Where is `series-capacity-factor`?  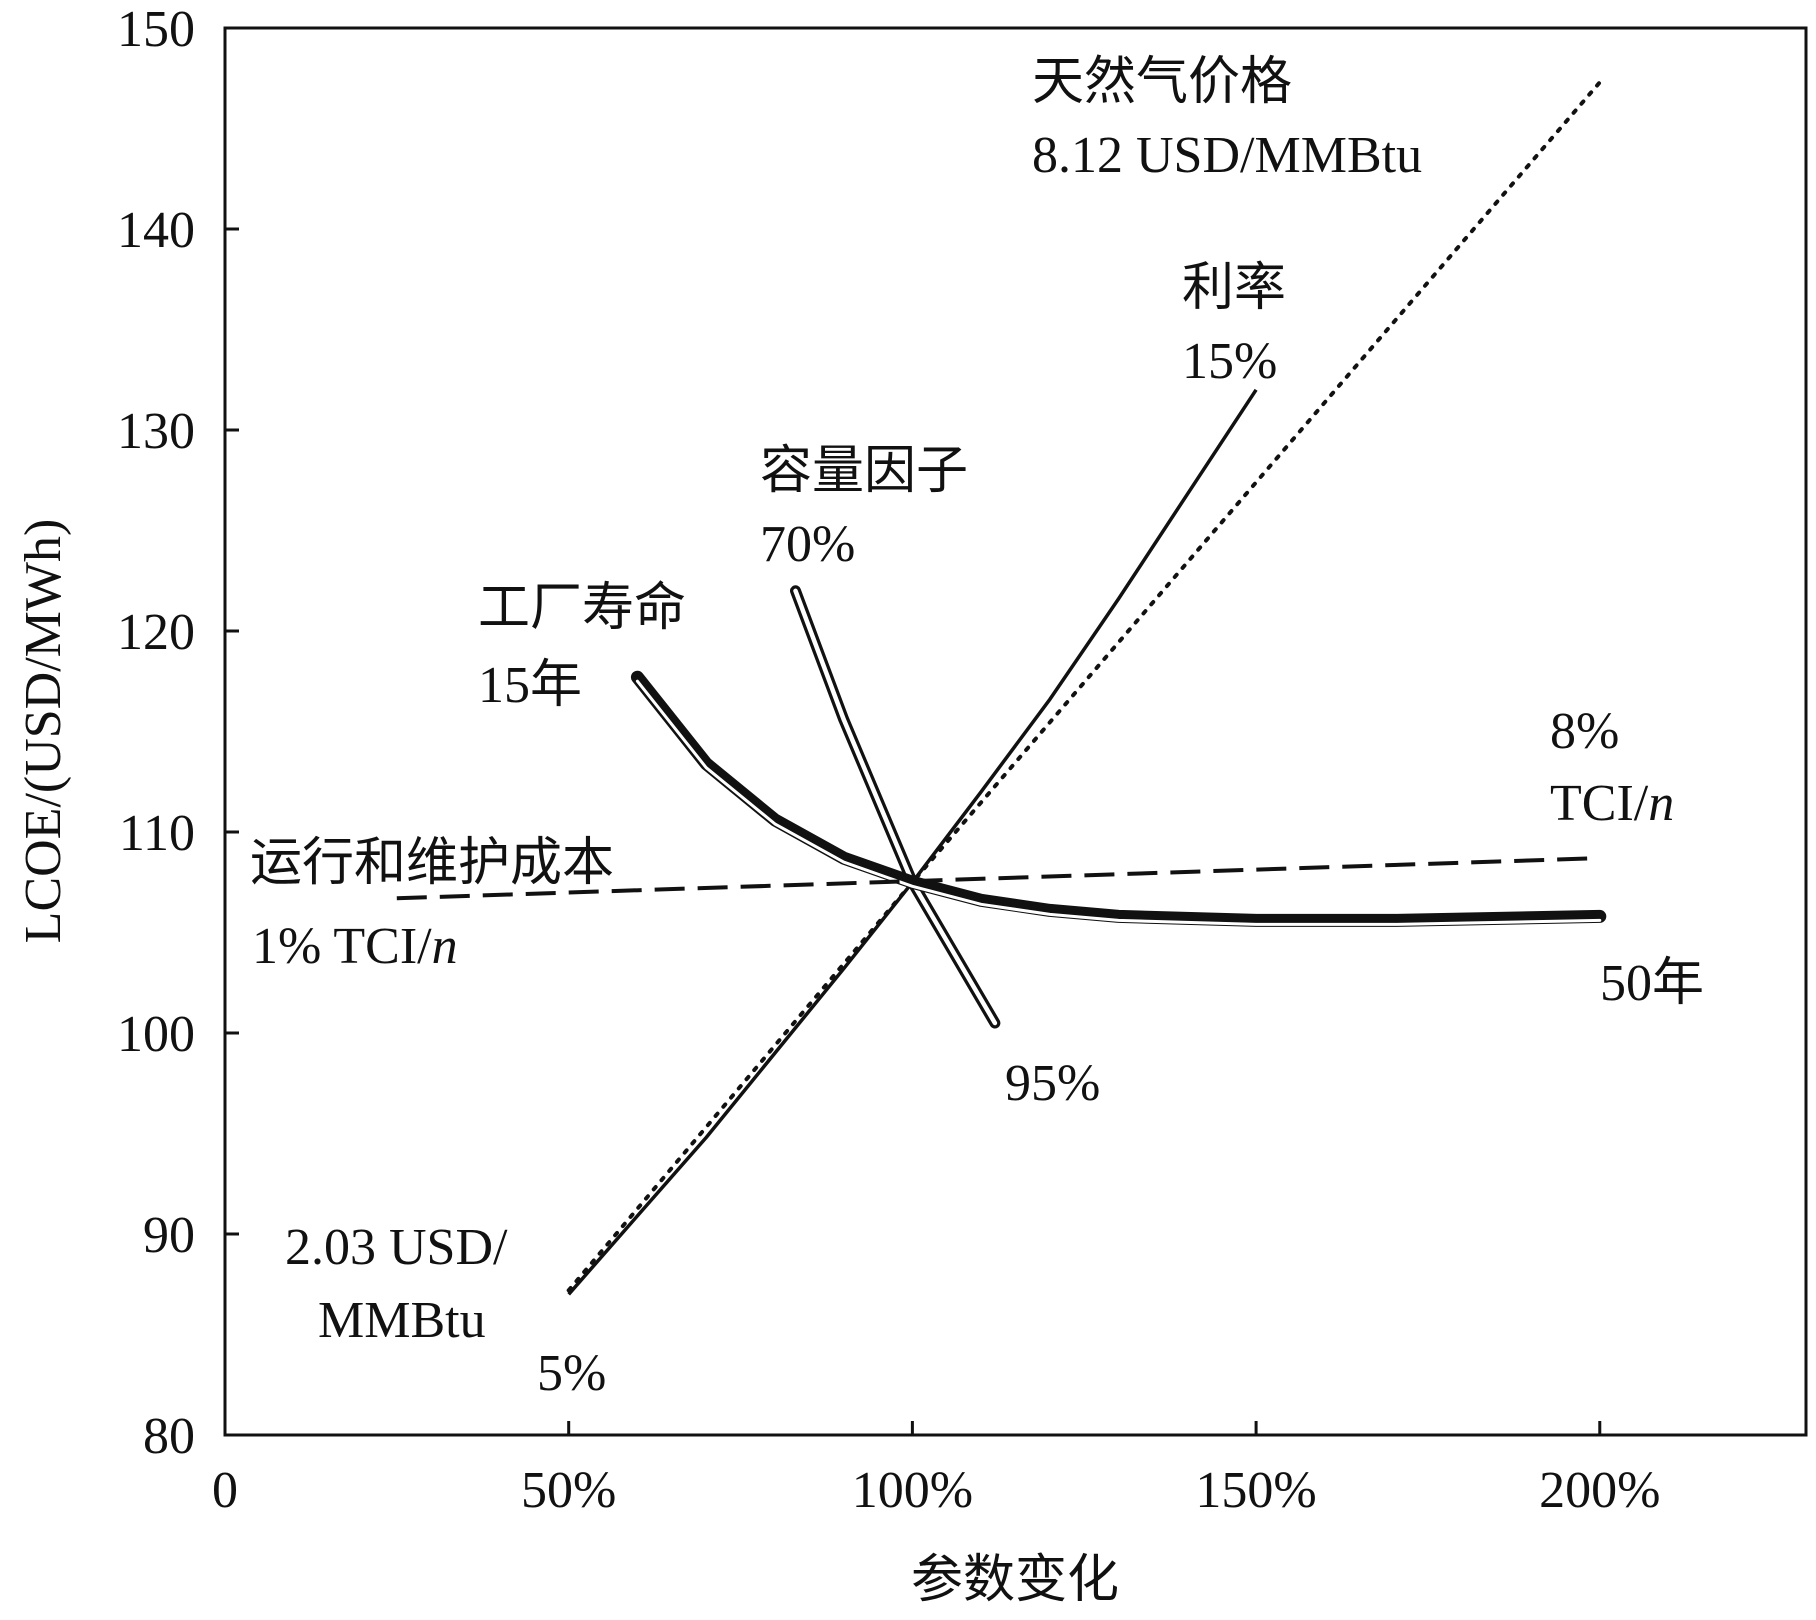 series-capacity-factor is located at coordinates (895, 807).